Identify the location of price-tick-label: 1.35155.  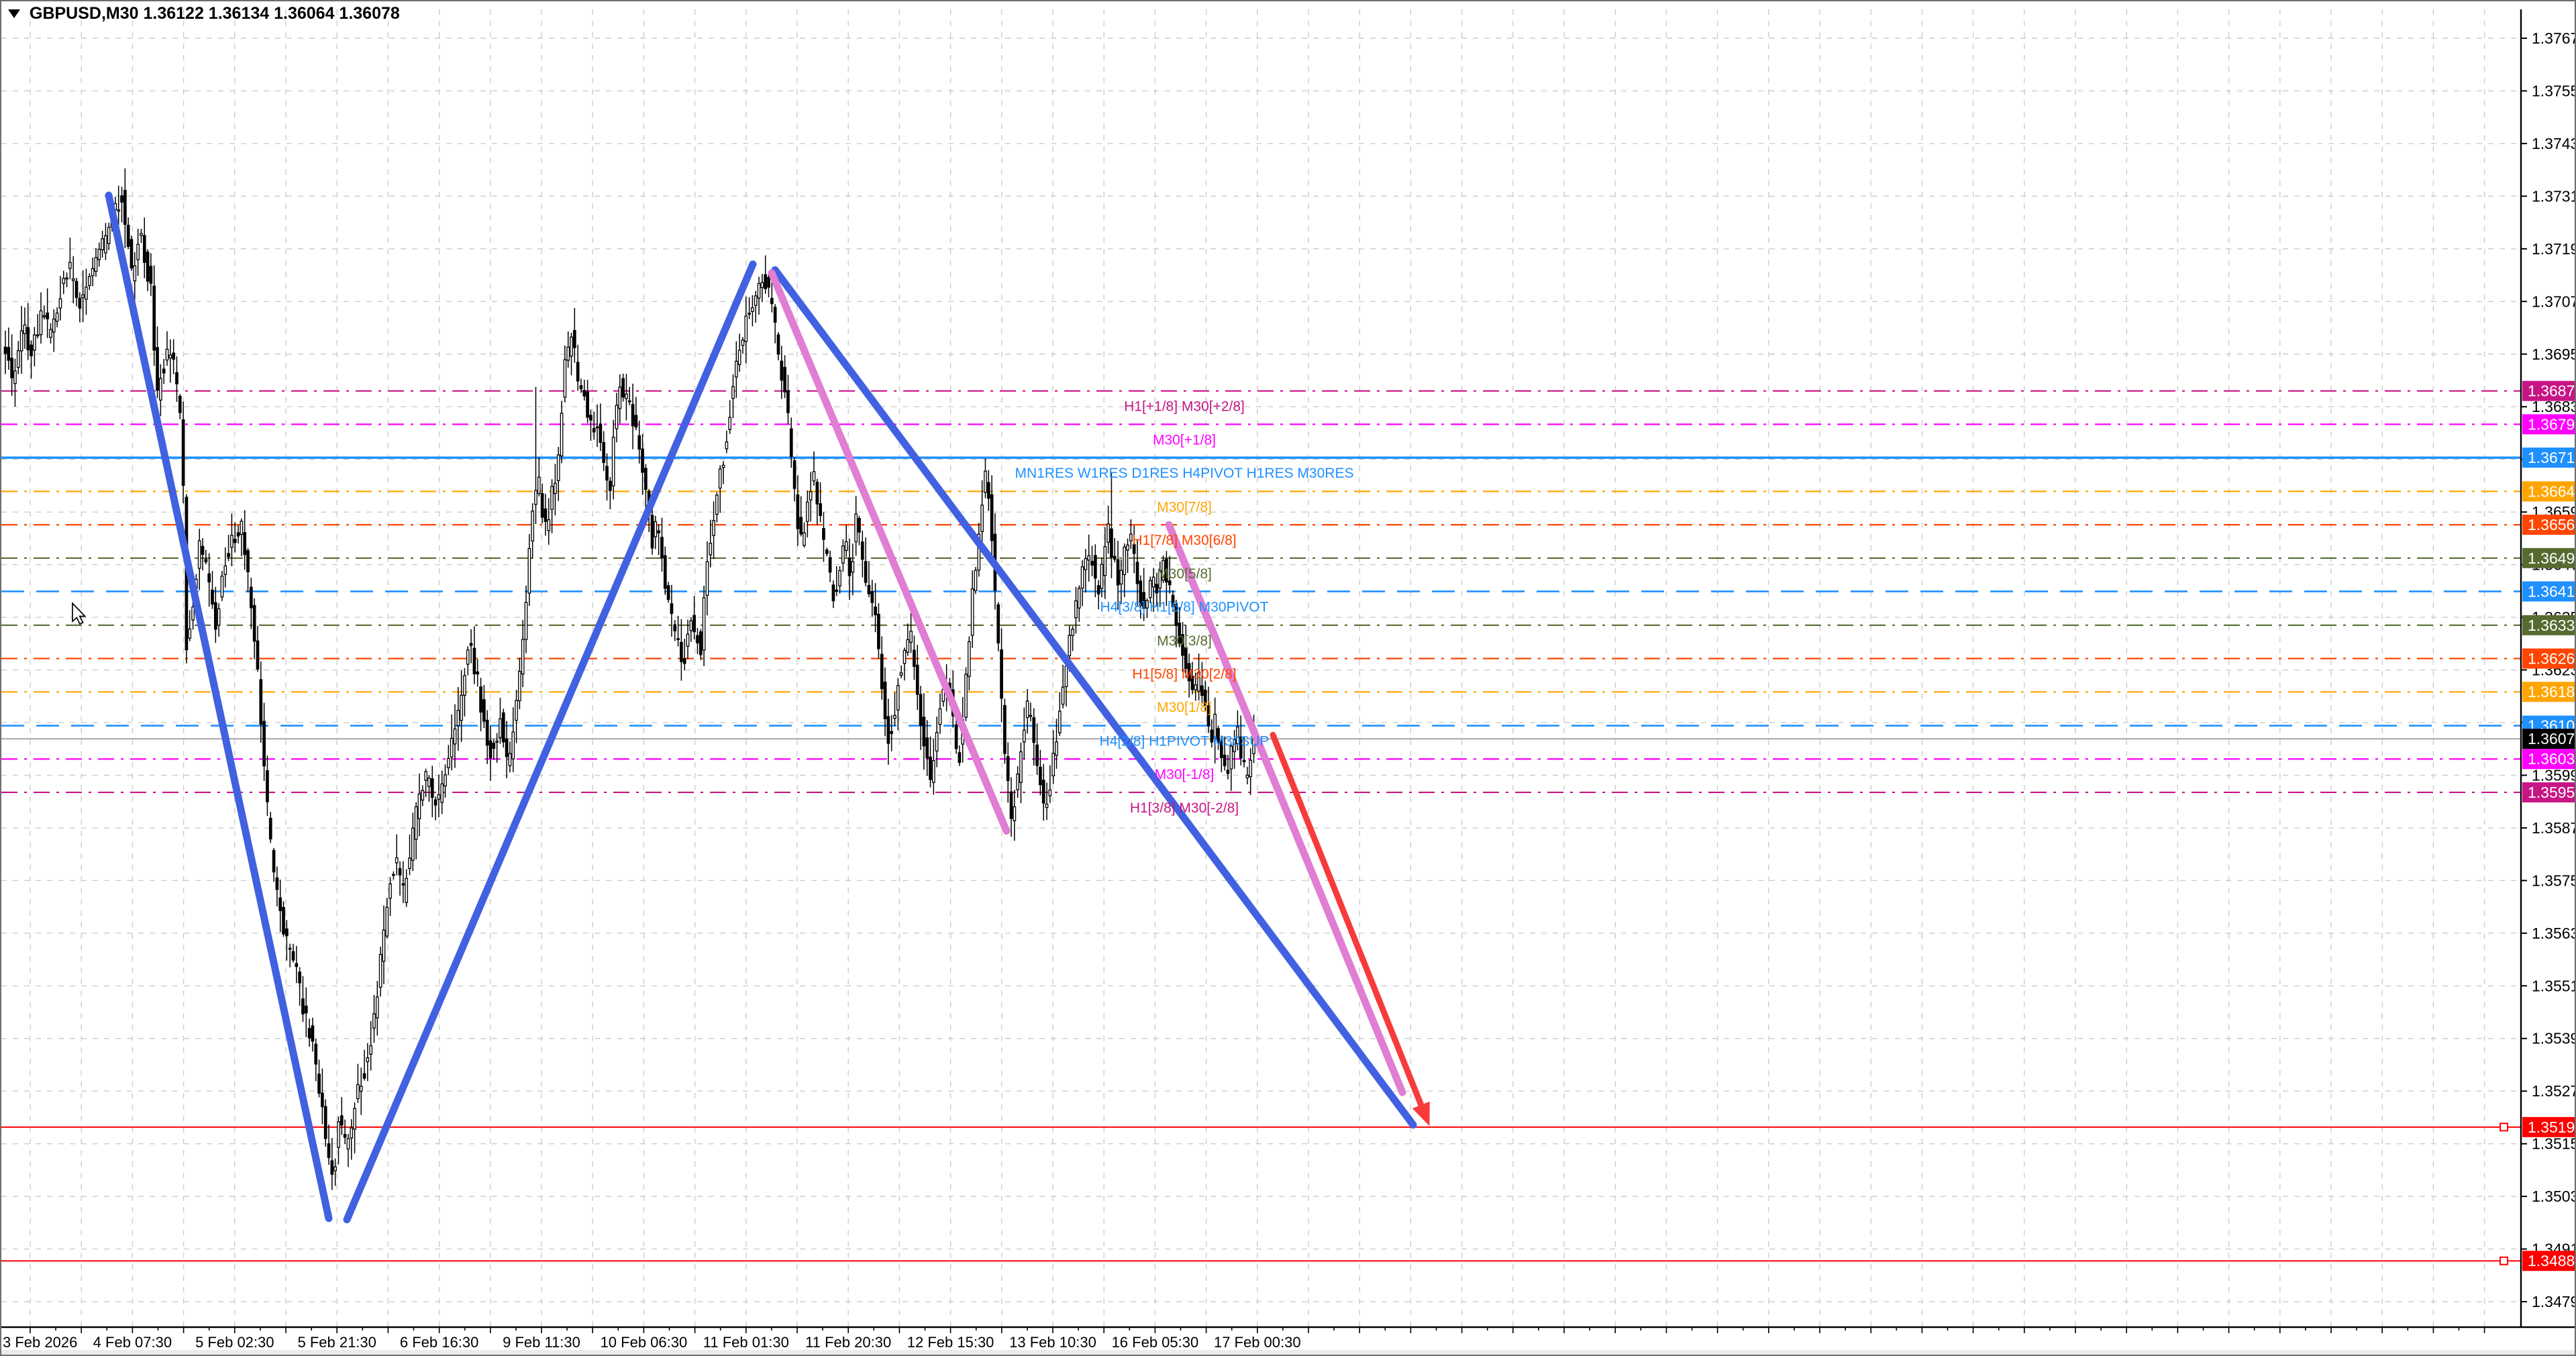
(2554, 1144).